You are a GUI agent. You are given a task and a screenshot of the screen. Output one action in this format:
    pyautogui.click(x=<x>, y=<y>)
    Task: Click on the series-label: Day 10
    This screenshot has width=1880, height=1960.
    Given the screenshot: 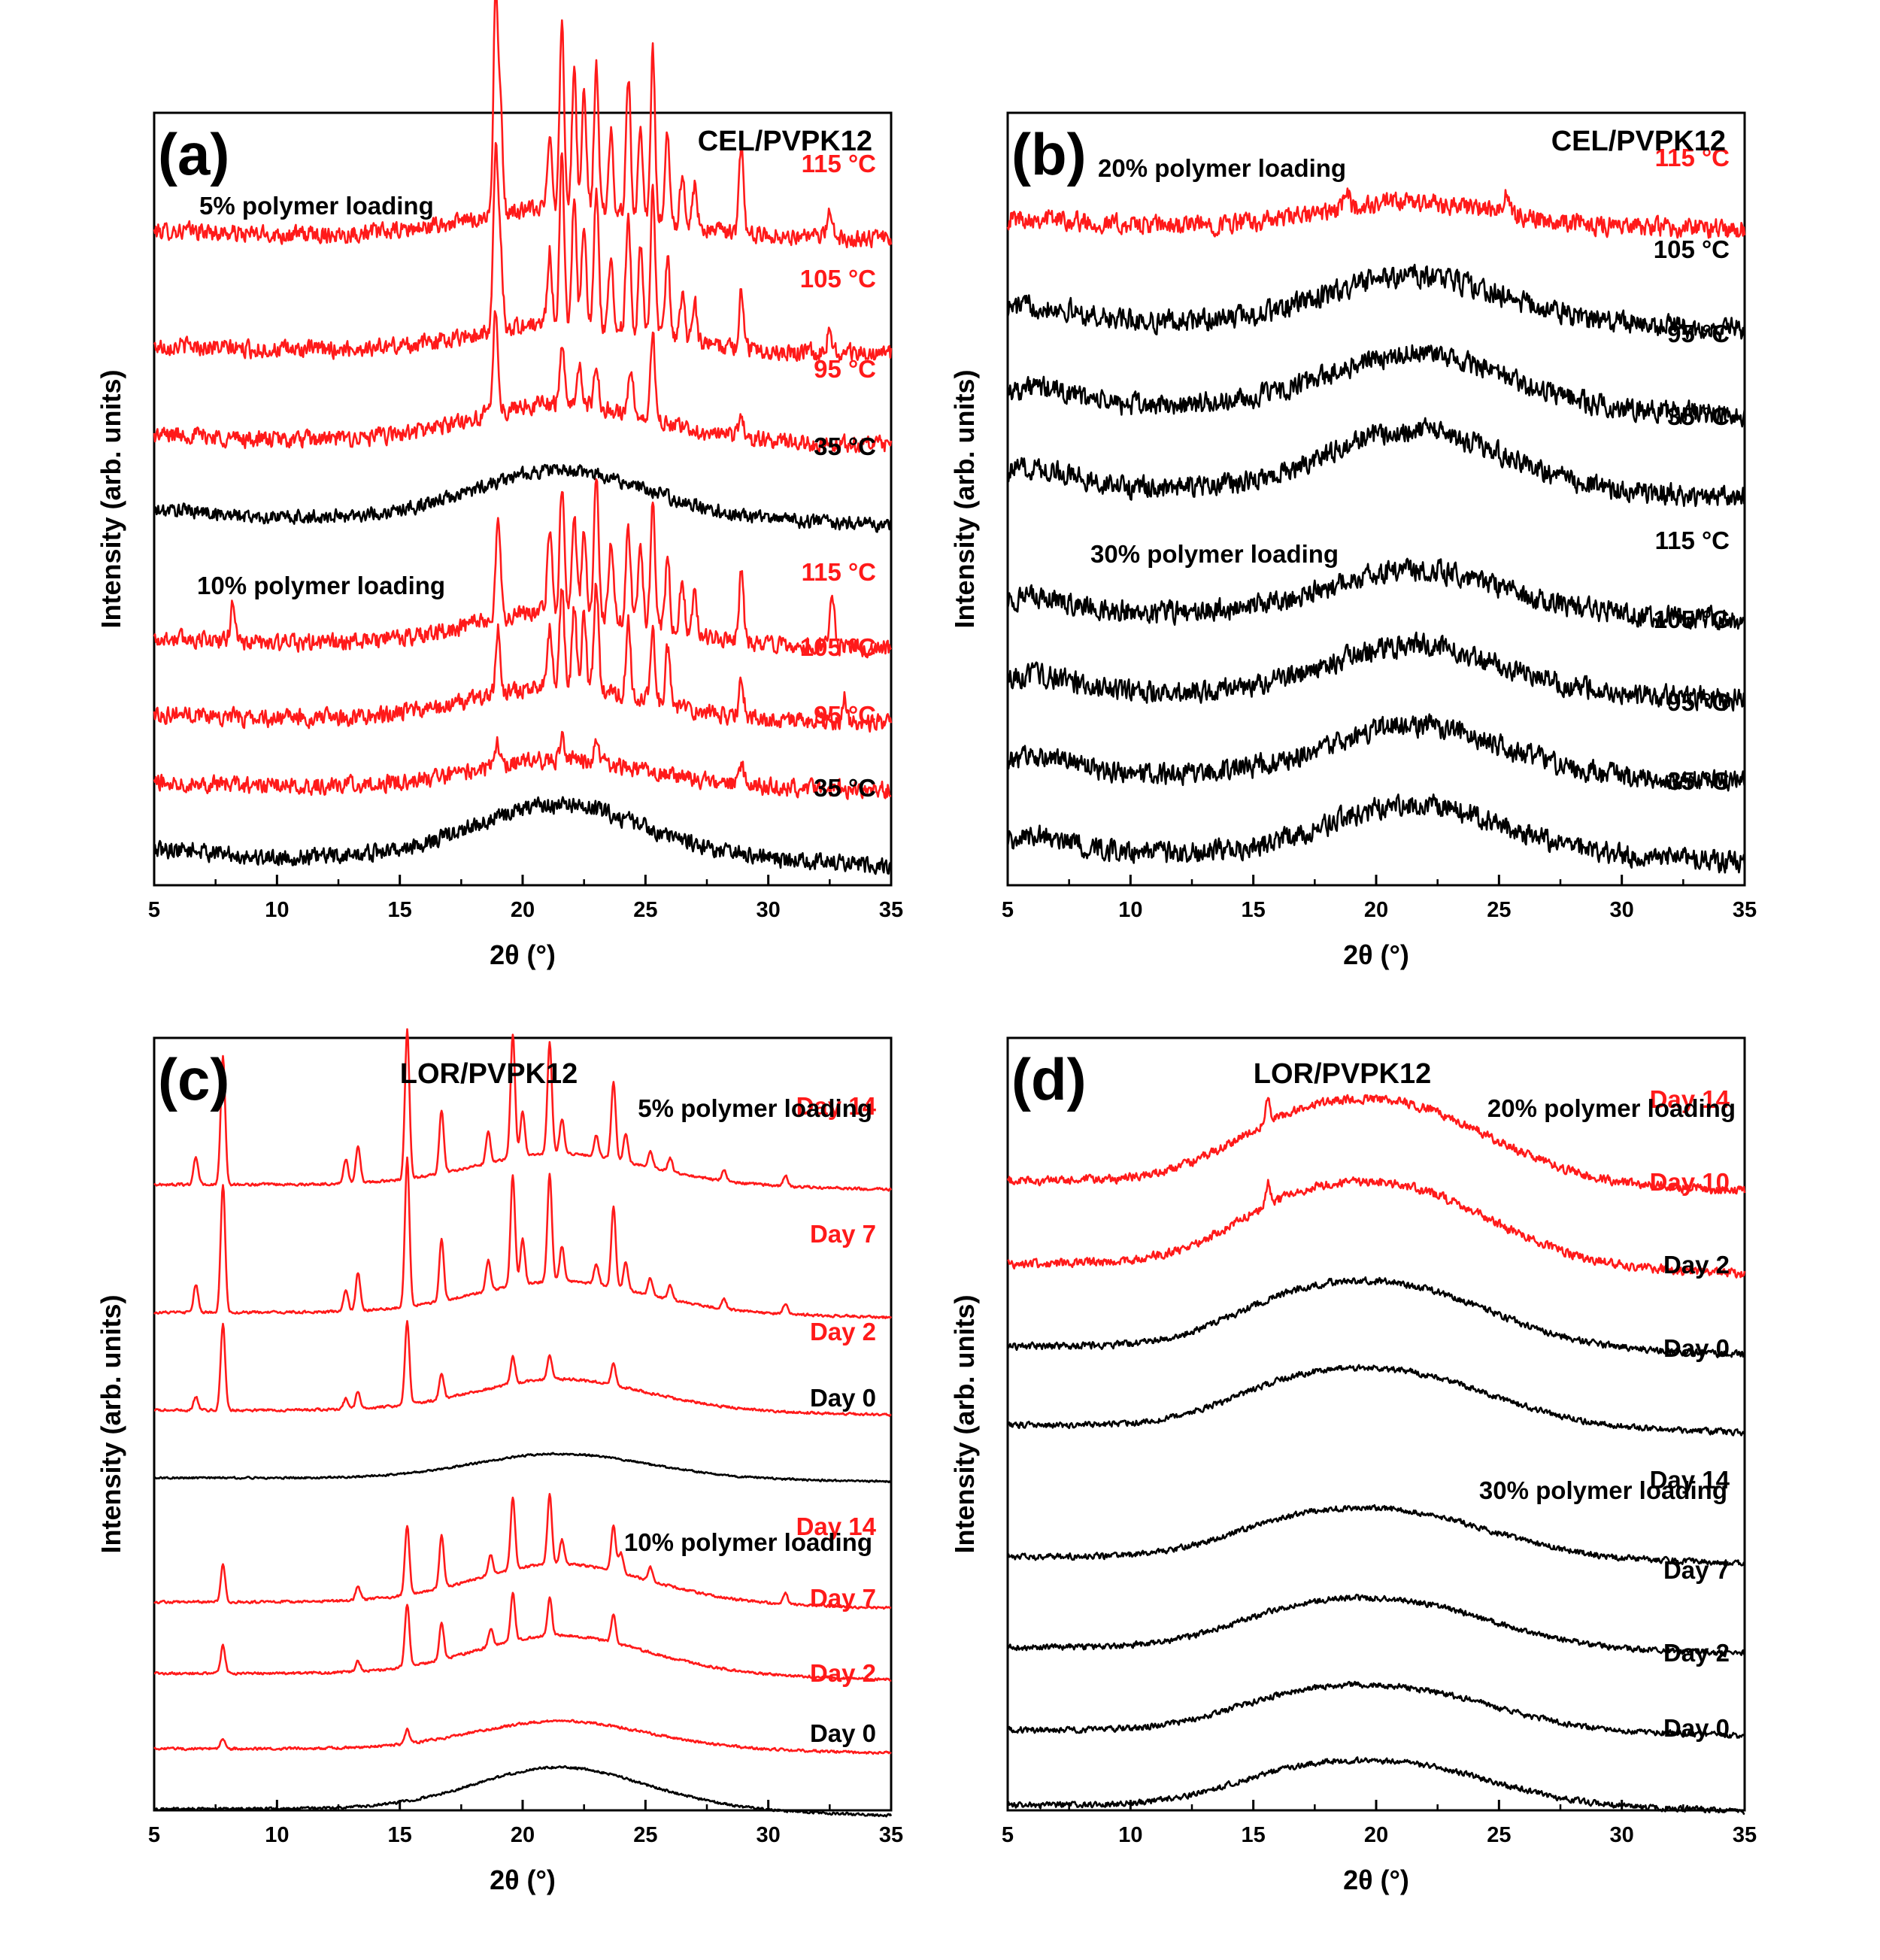 What is the action you would take?
    pyautogui.click(x=1690, y=1182)
    